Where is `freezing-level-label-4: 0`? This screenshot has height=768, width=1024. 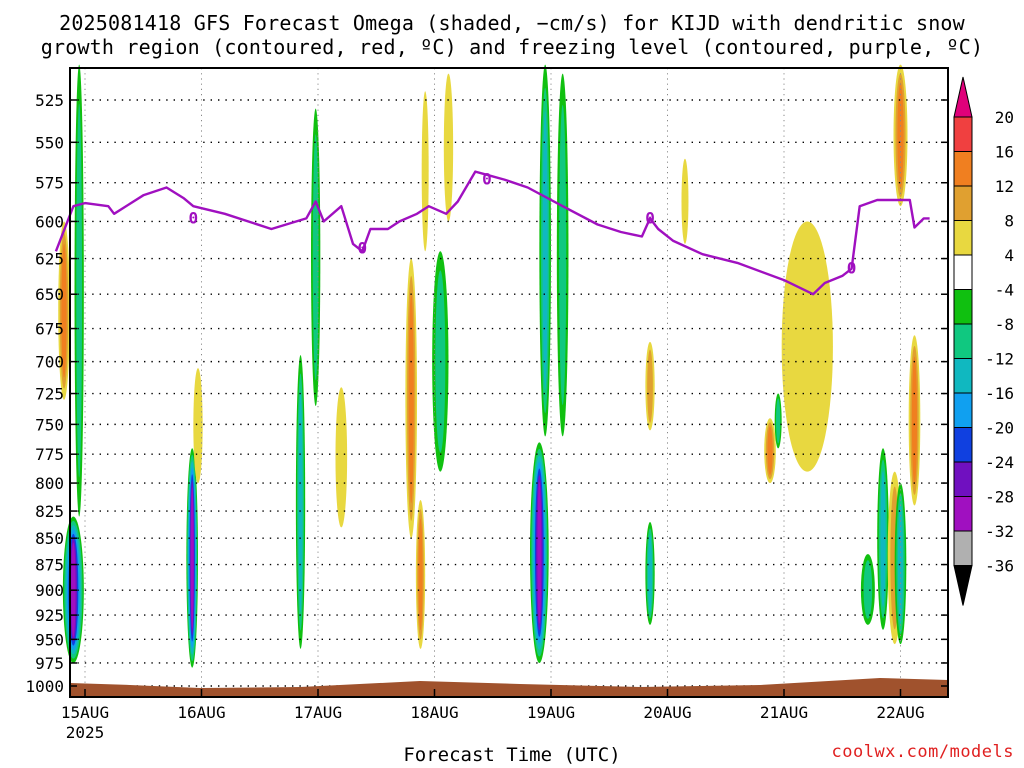
freezing-level-label-4: 0 is located at coordinates (852, 268).